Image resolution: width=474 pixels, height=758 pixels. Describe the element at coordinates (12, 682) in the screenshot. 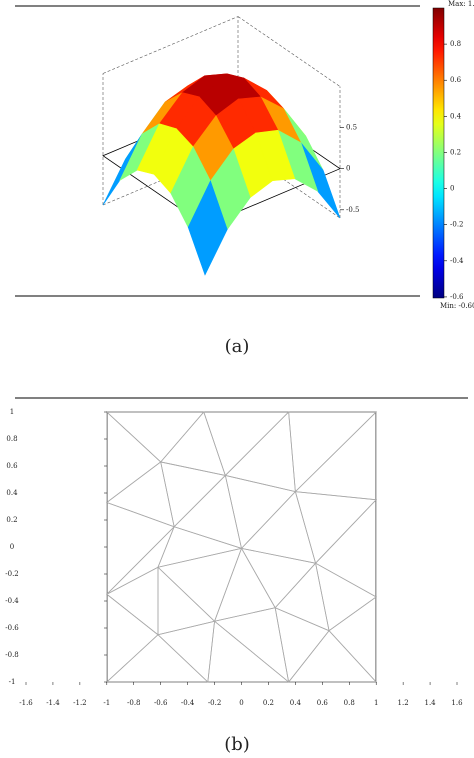

I see `y-tick-label: -1` at that location.